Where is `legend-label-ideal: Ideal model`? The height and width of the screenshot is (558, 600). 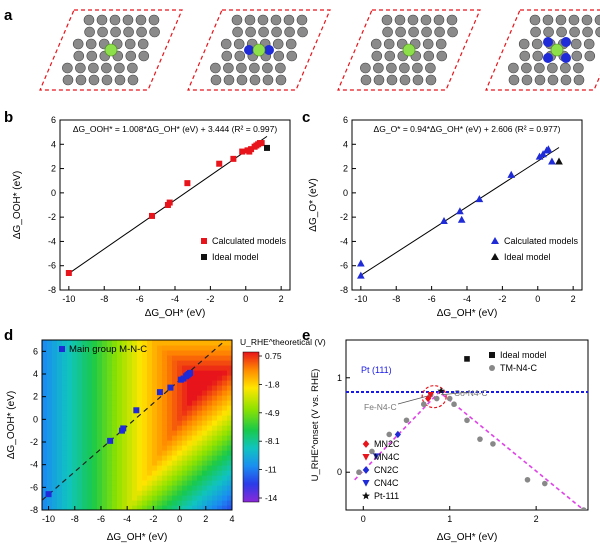
legend-label-ideal: Ideal model is located at coordinates (527, 257).